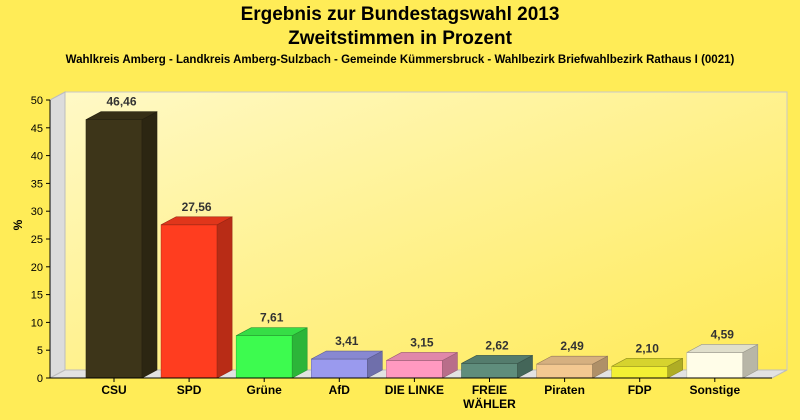 The image size is (800, 420). I want to click on y-tick-label: 30, so click(37, 212).